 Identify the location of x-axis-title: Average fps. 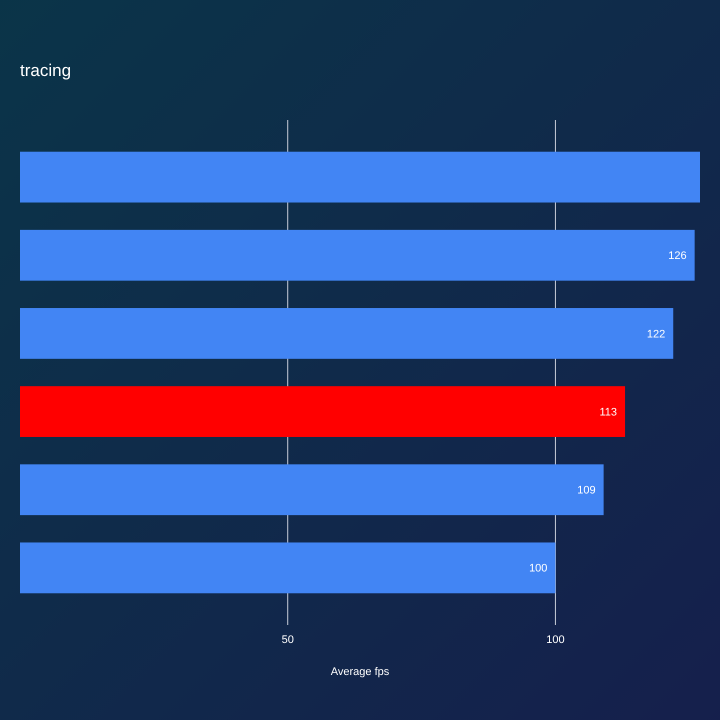
(360, 672).